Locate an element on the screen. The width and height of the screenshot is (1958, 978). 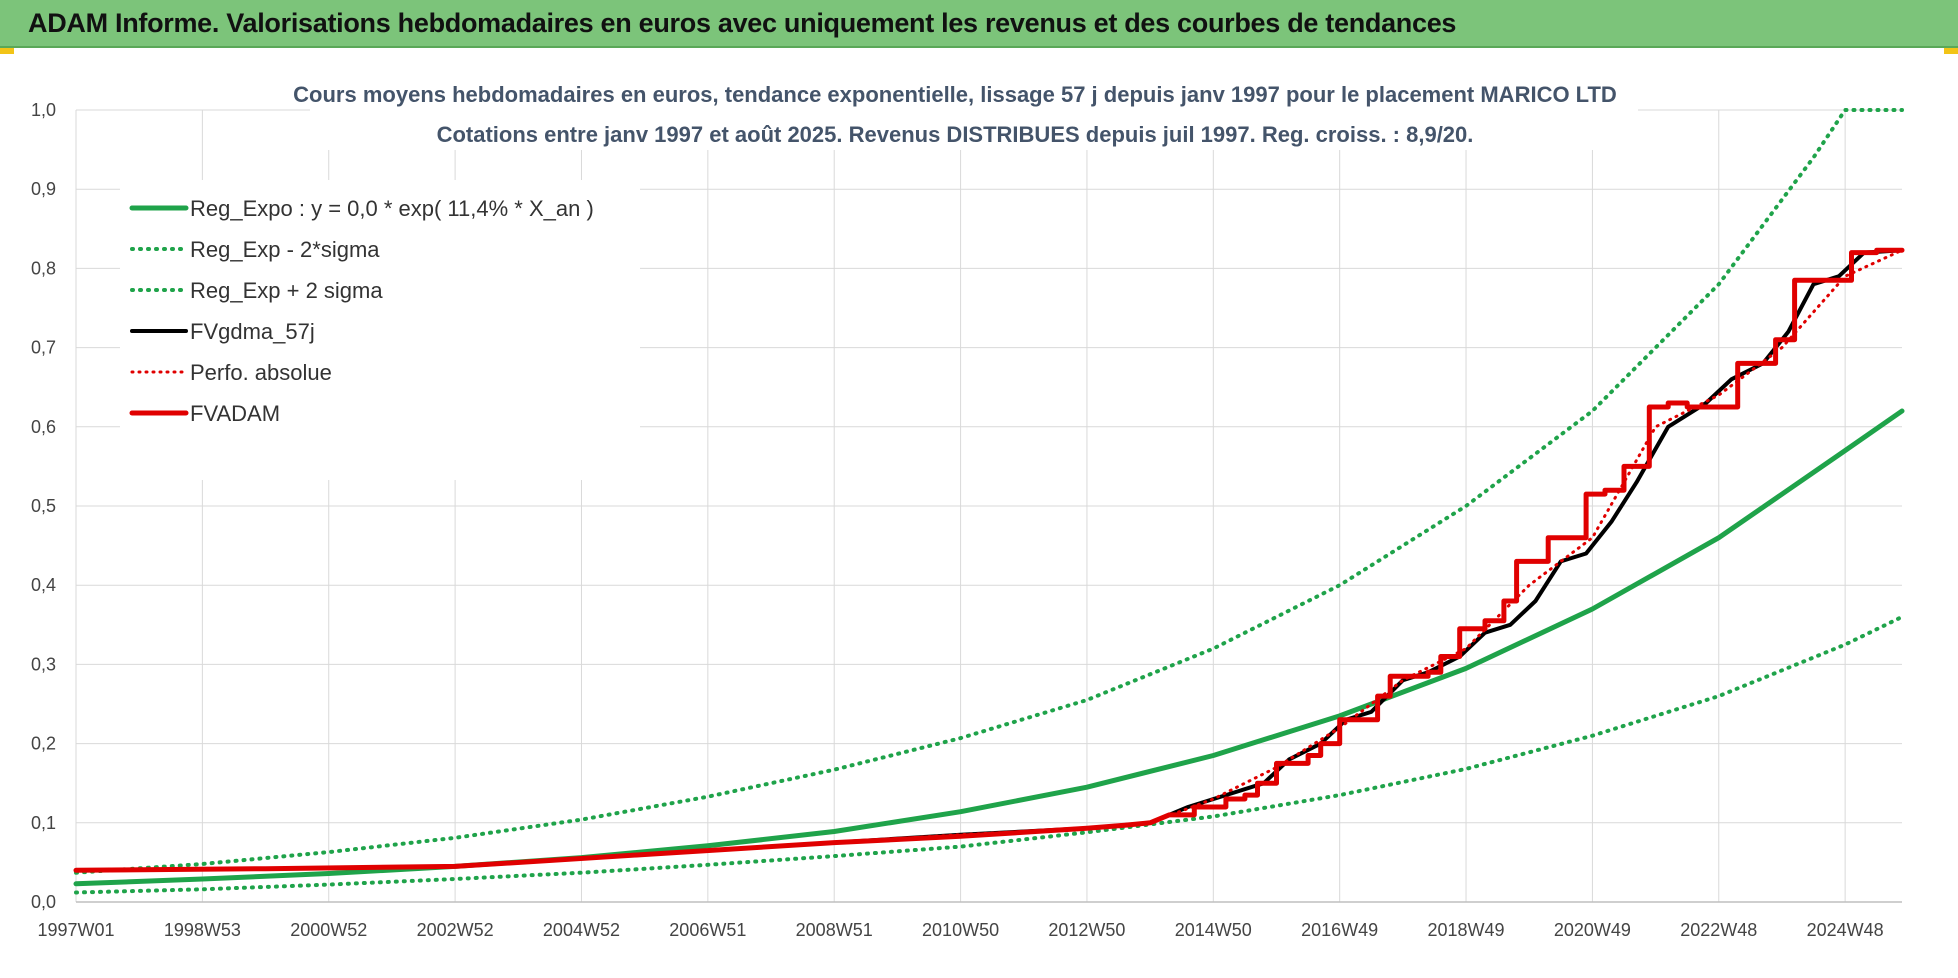
x-tick-label: 2020W49 is located at coordinates (1592, 930).